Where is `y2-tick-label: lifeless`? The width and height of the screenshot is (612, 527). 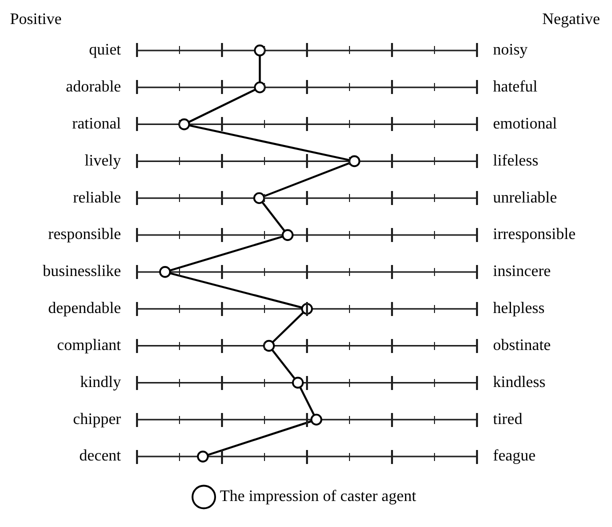
y2-tick-label: lifeless is located at coordinates (515, 161).